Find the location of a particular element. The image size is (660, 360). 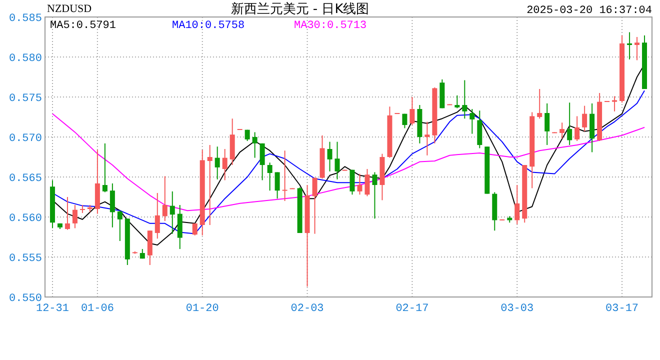

text: MA10:0.5758 is located at coordinates (208, 26).